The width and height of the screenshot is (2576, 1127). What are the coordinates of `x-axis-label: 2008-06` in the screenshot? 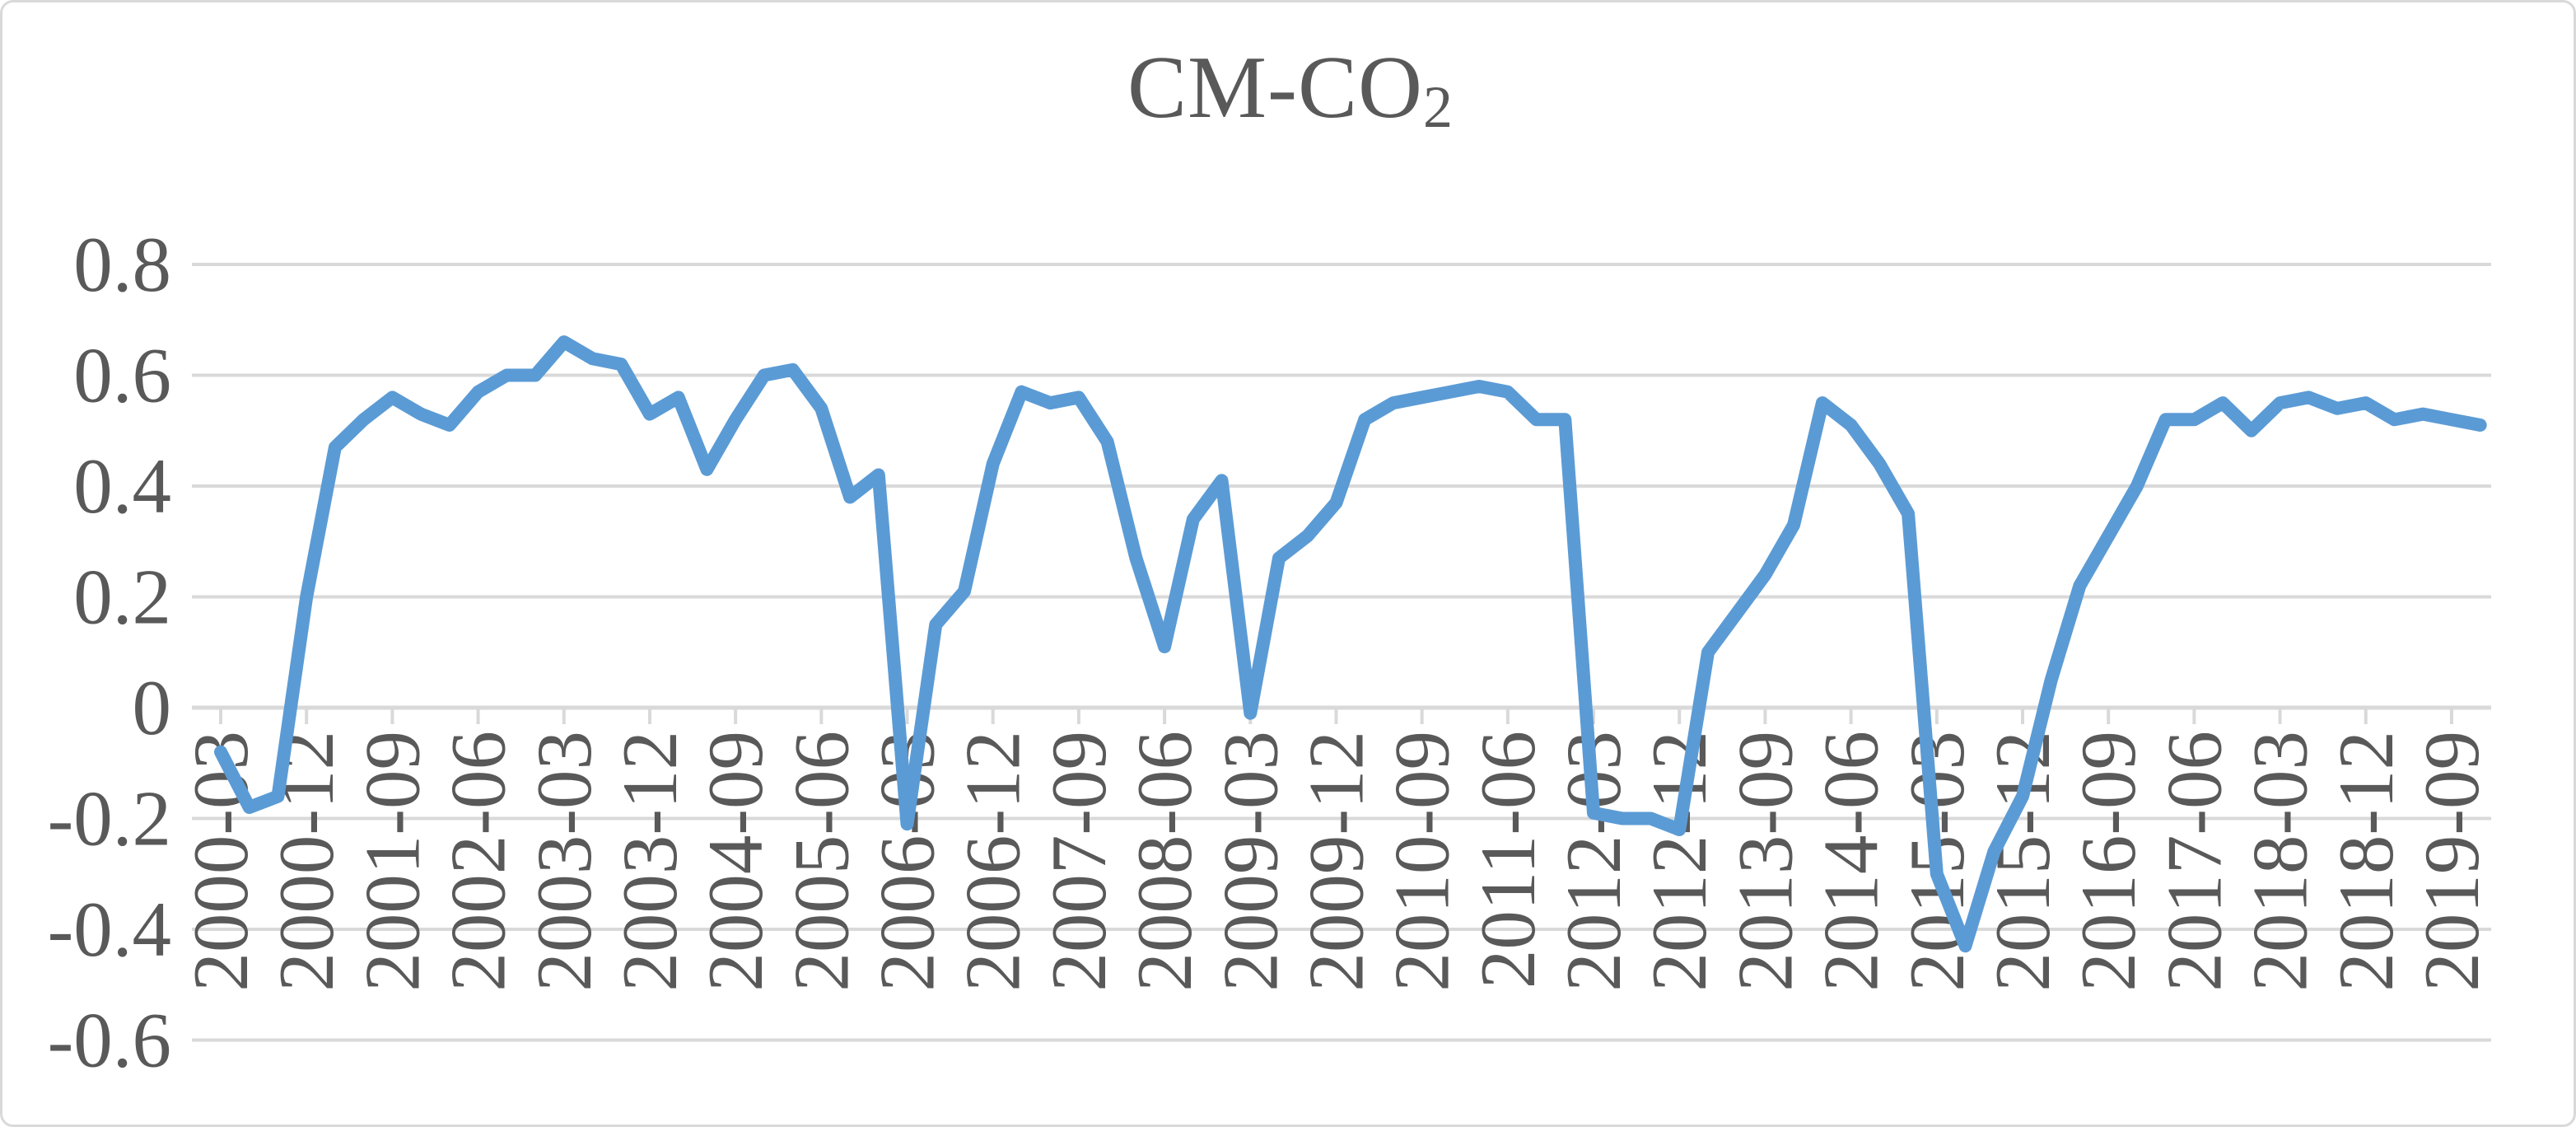 It's located at (1164, 862).